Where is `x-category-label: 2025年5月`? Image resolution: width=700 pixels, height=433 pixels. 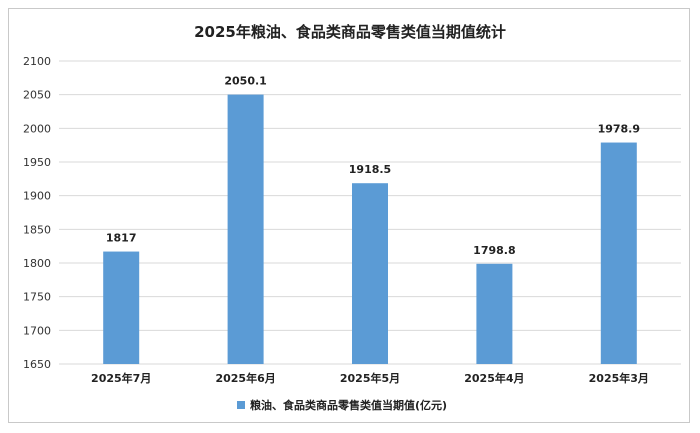 x-category-label: 2025年5月 is located at coordinates (370, 378).